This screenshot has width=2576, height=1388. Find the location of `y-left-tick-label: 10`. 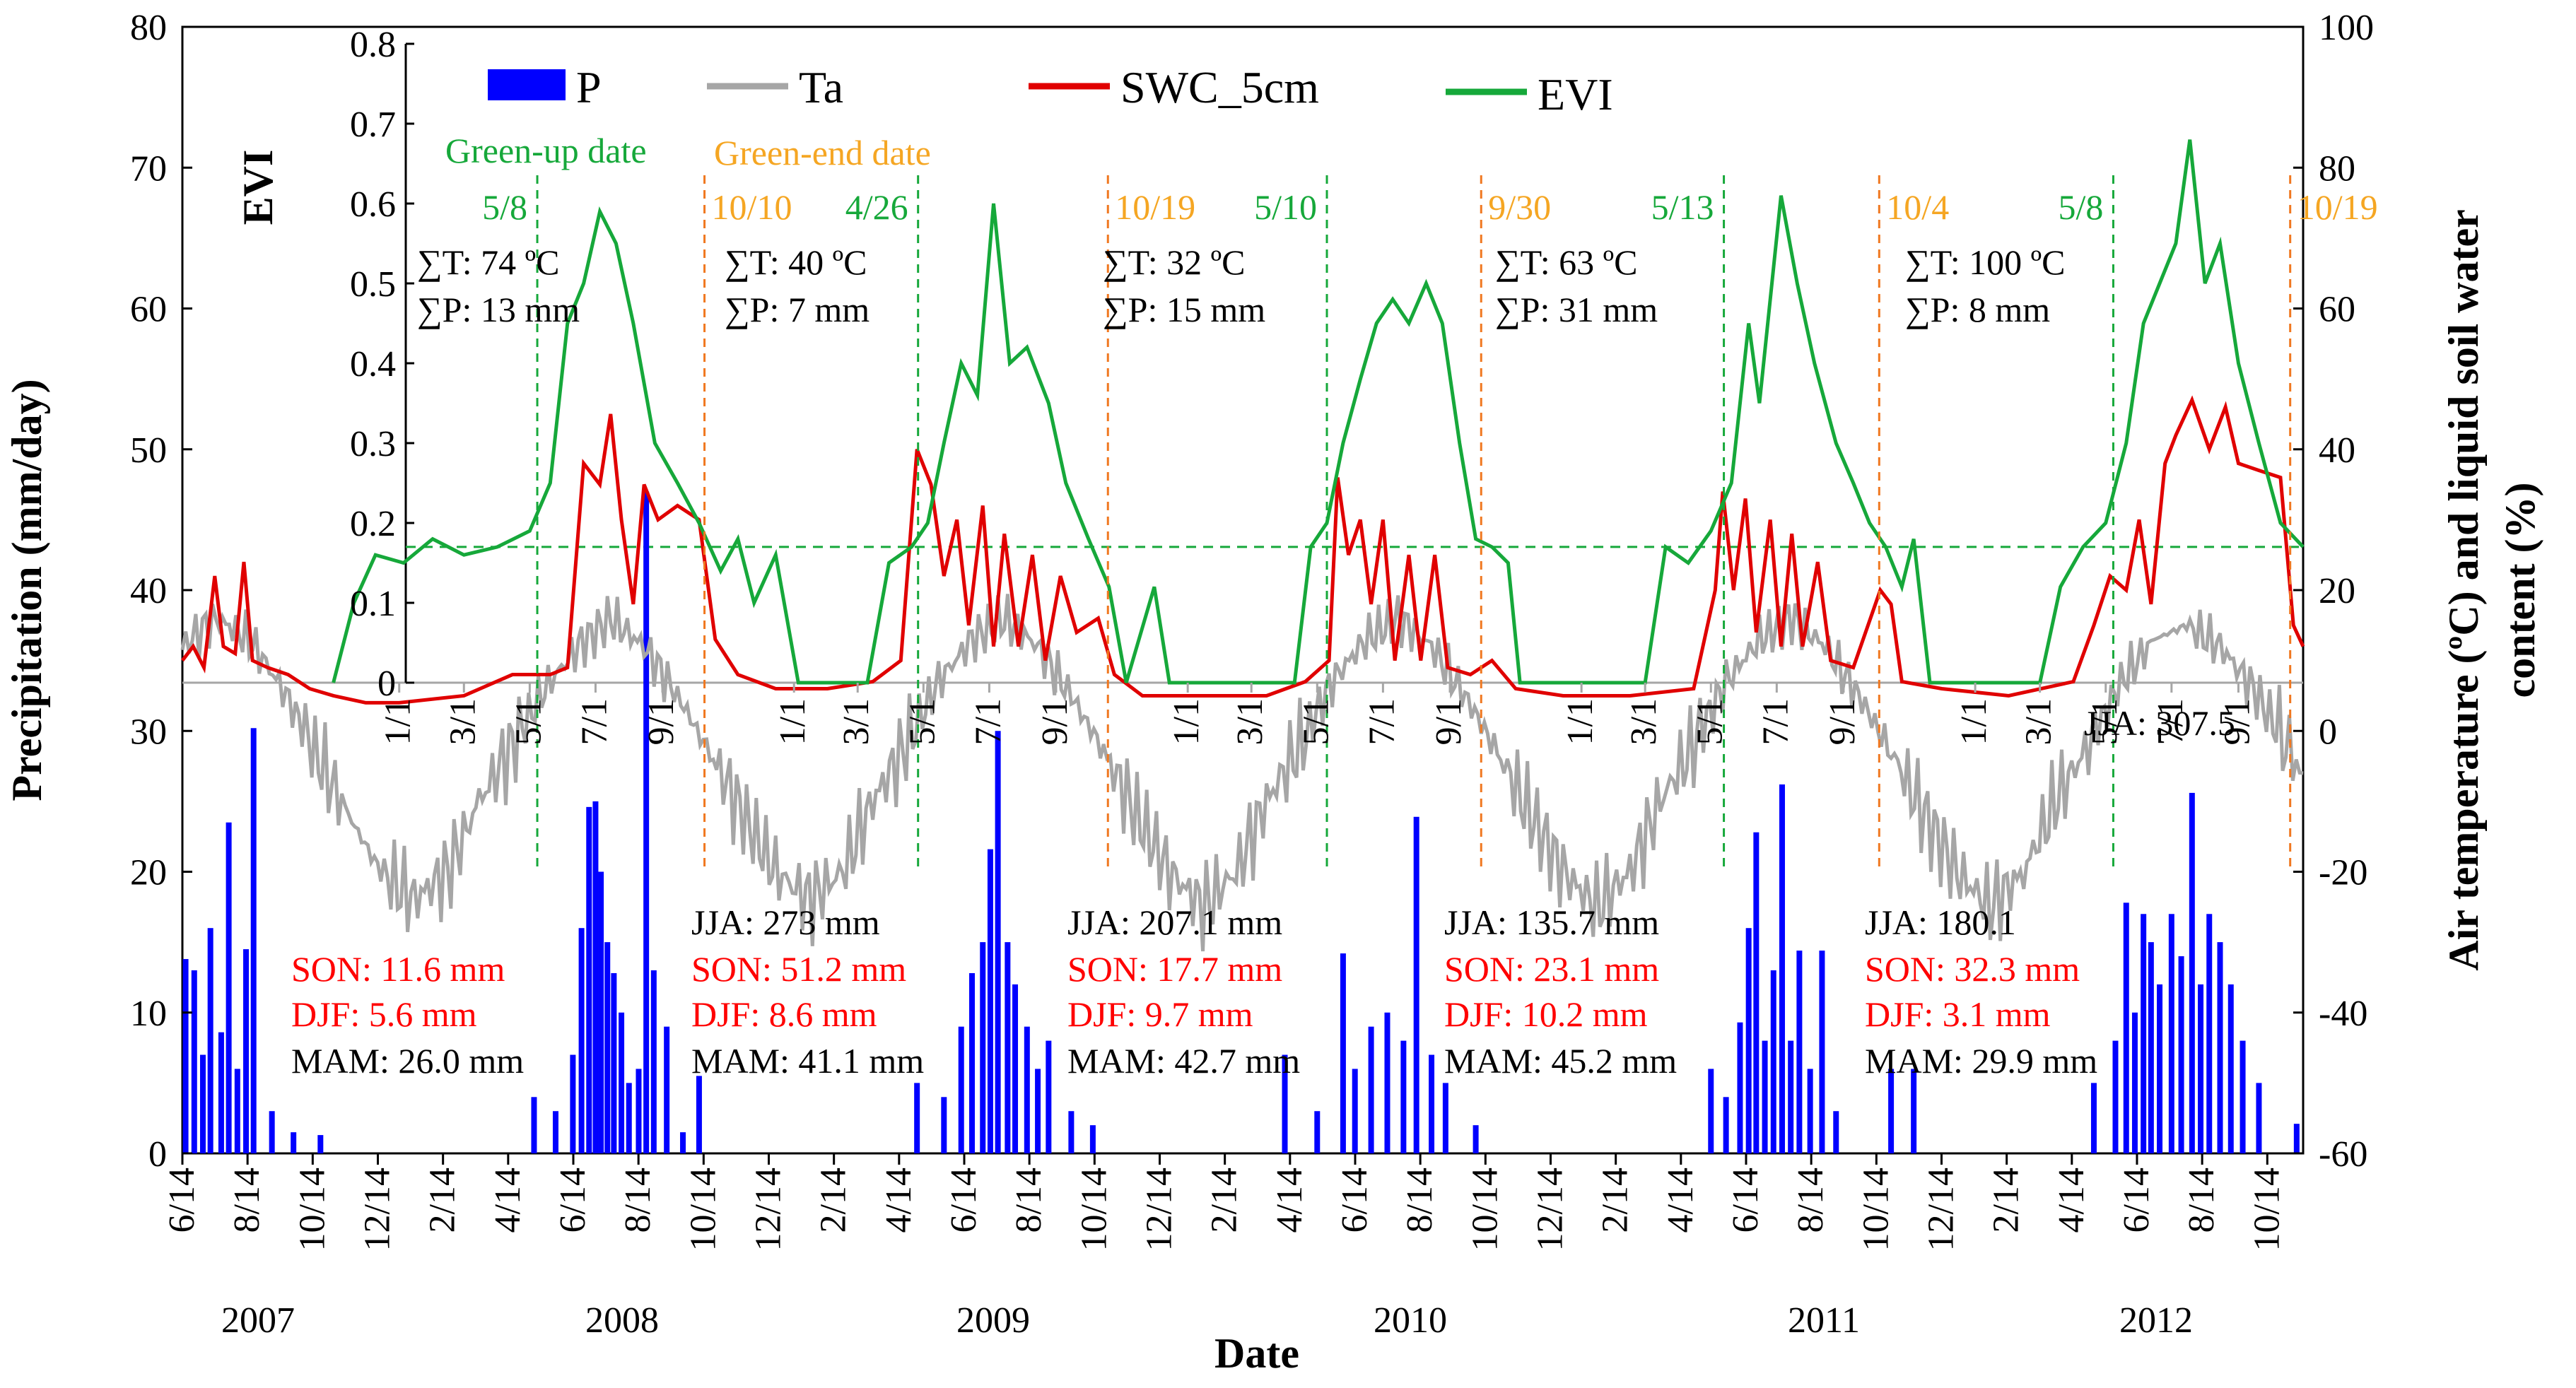

y-left-tick-label: 10 is located at coordinates (149, 1014).